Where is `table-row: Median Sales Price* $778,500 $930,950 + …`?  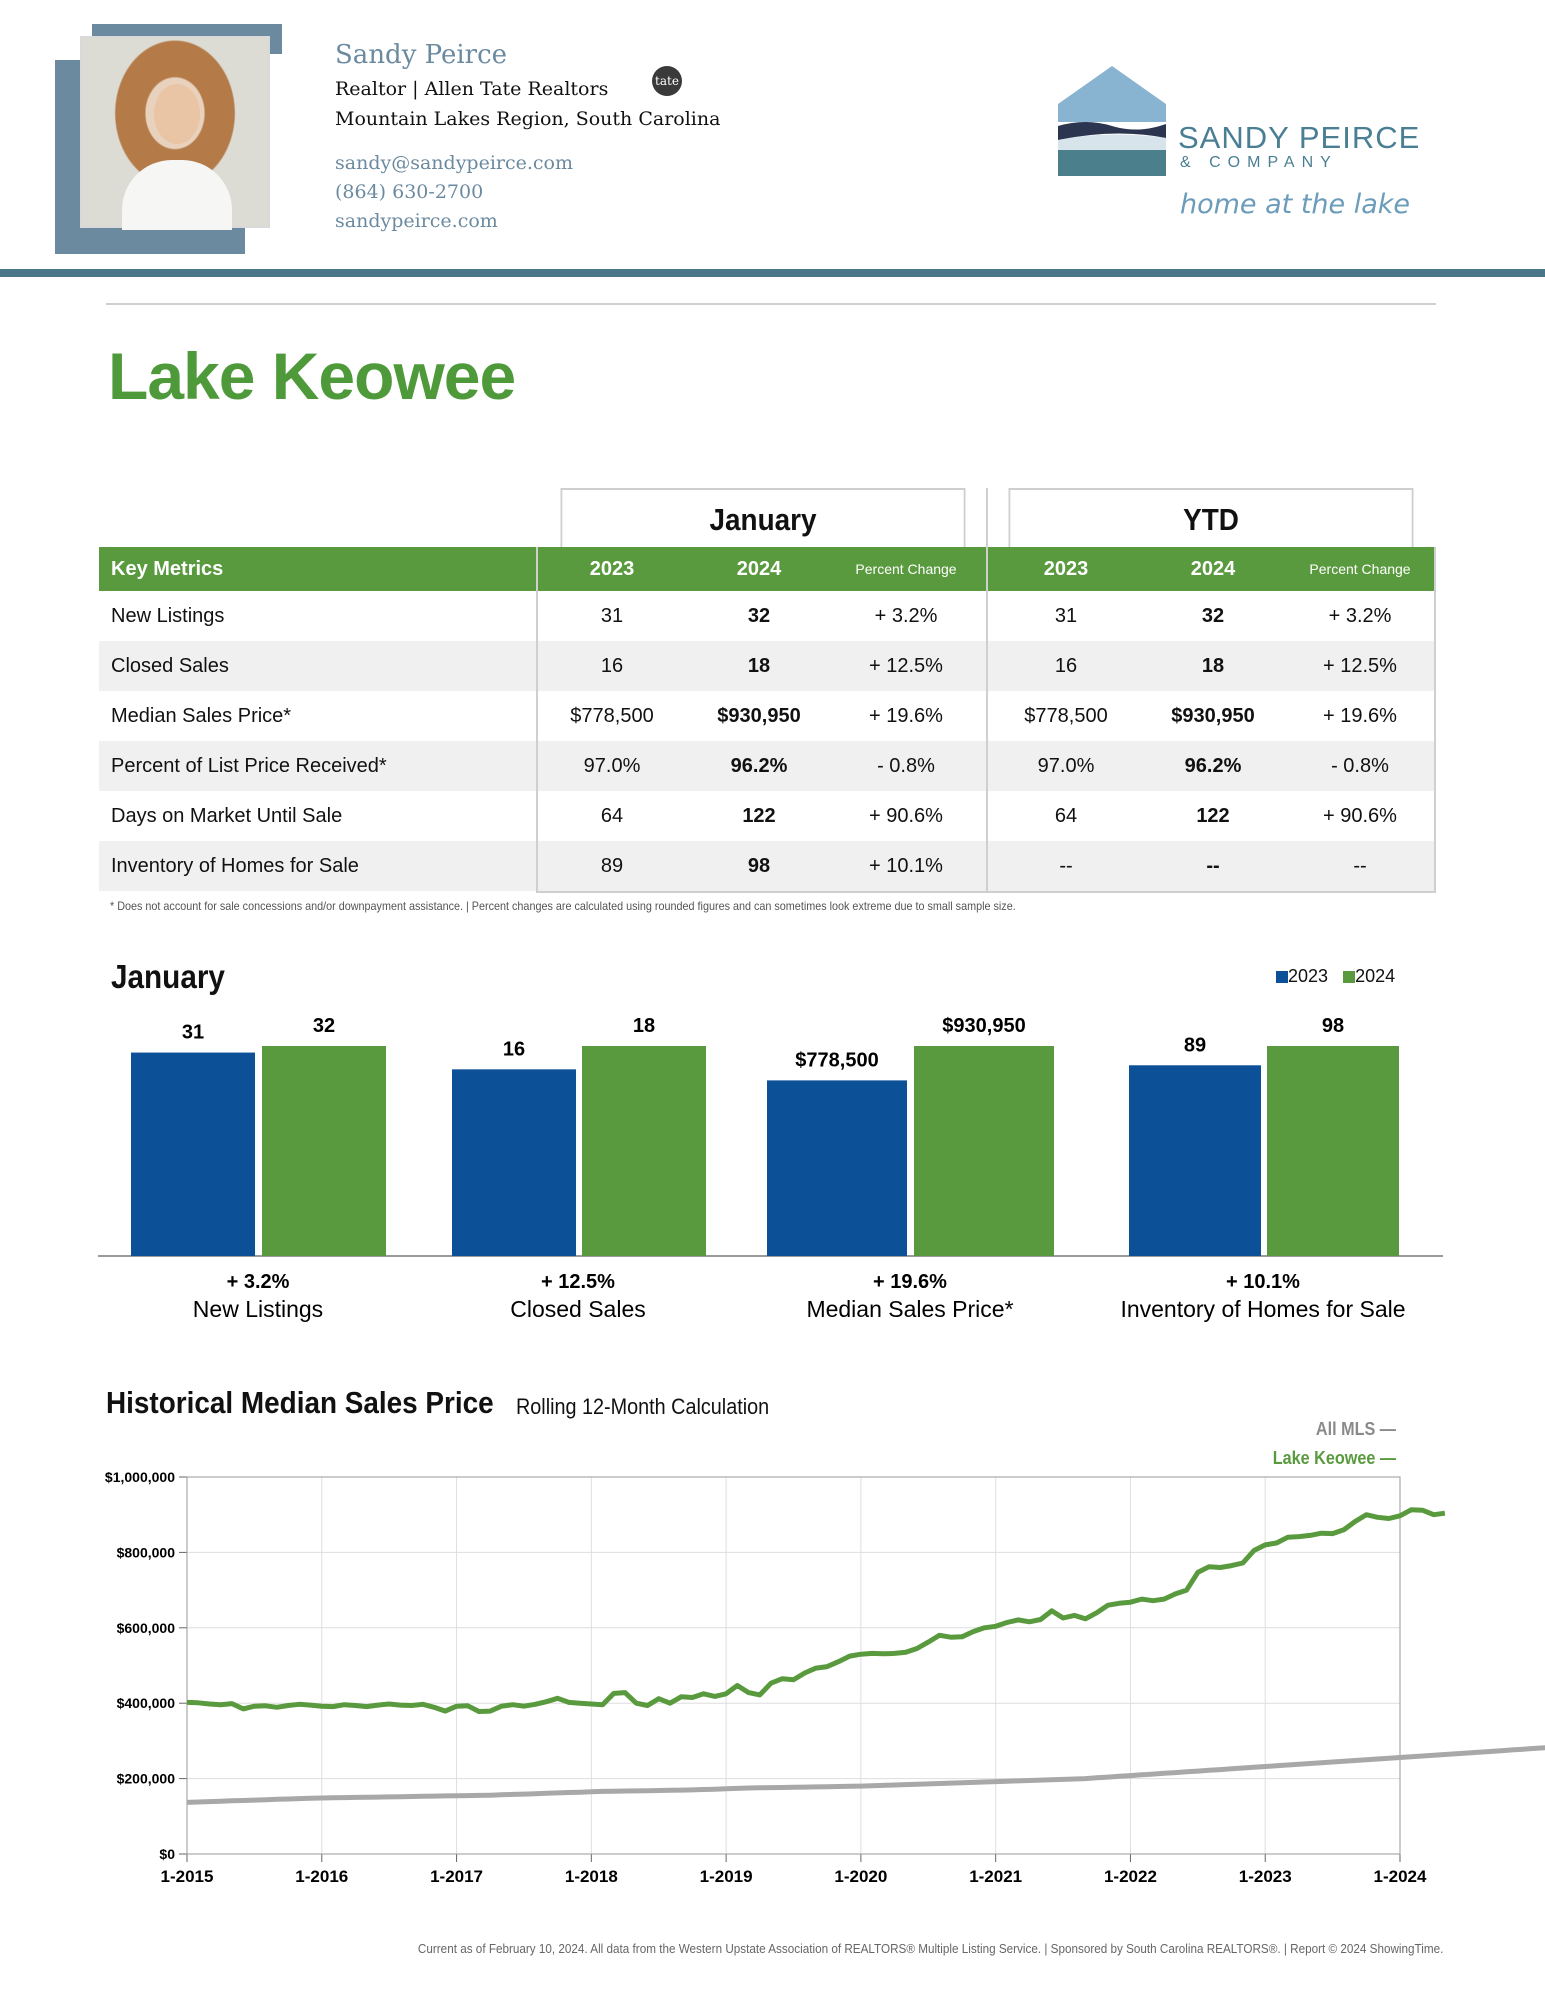 table-row: Median Sales Price* $778,500 $930,950 + … is located at coordinates (767, 716).